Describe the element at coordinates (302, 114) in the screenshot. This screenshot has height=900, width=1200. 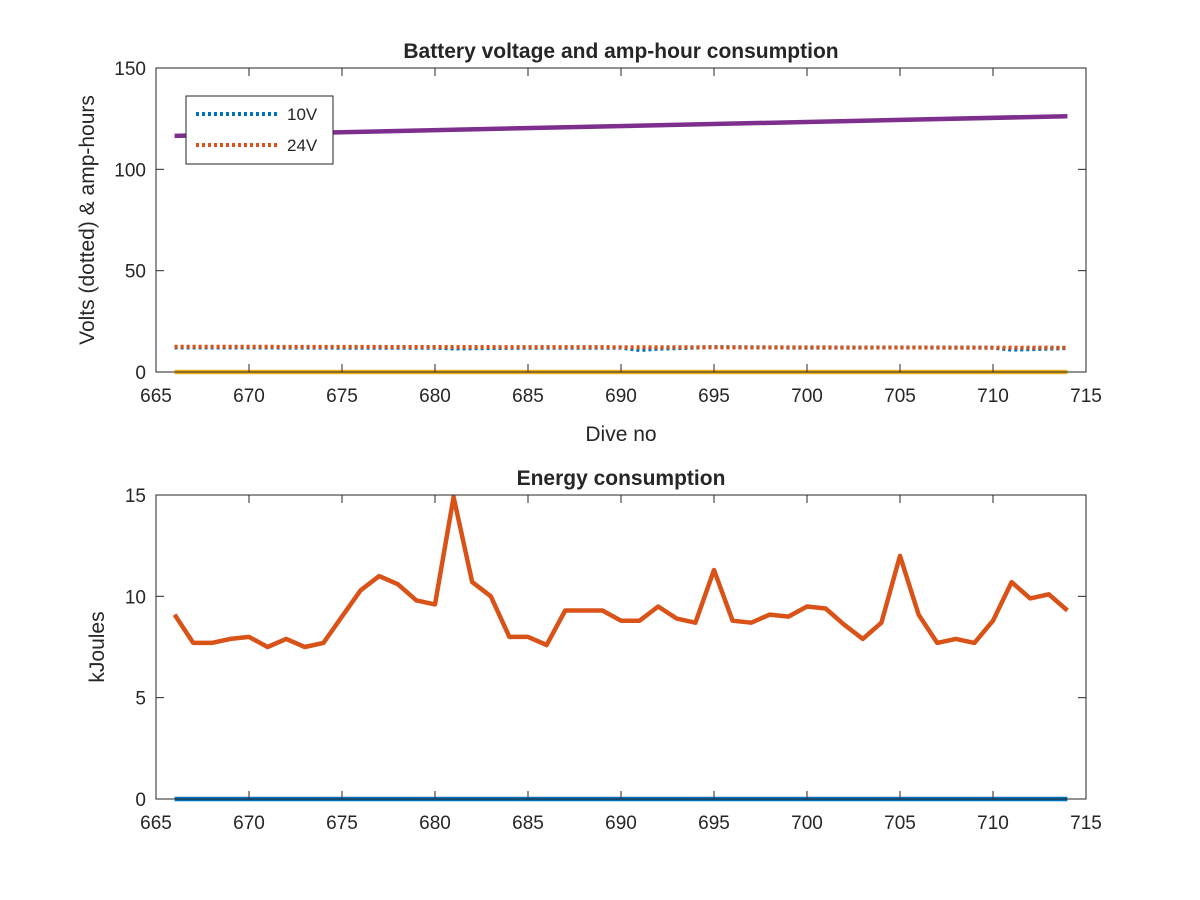
I see `legend-label: 10V` at that location.